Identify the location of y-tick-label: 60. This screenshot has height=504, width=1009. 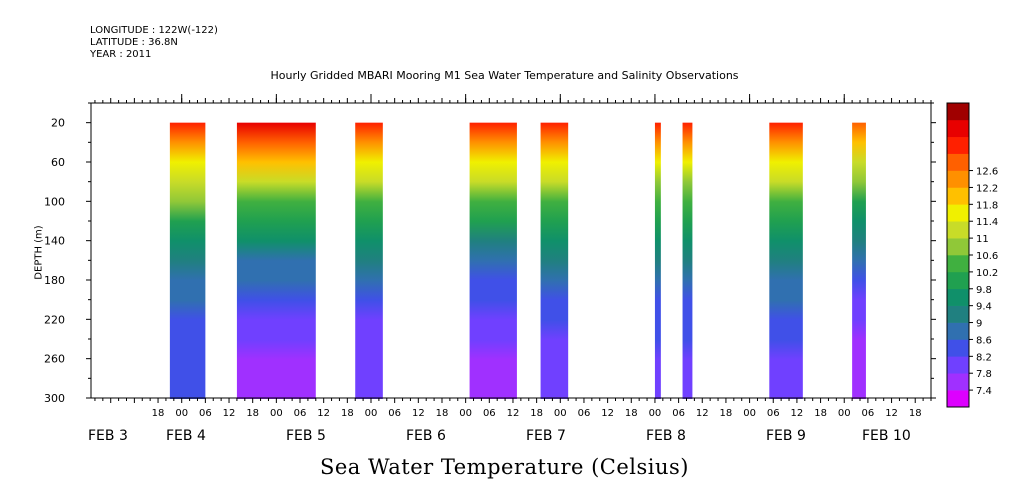
(58, 162).